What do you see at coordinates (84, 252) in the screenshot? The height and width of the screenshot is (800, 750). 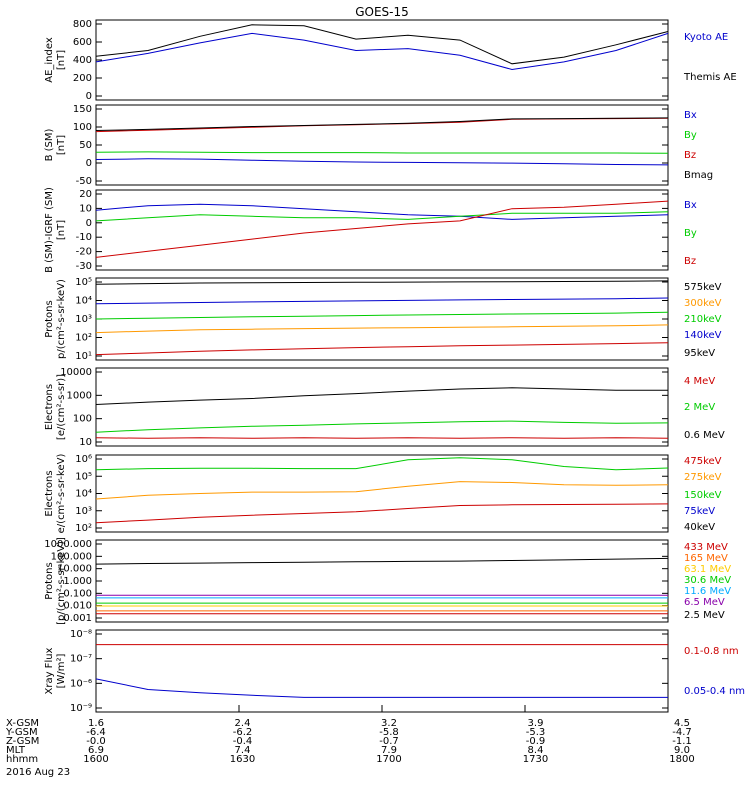 I see `y-tick-label: -20` at bounding box center [84, 252].